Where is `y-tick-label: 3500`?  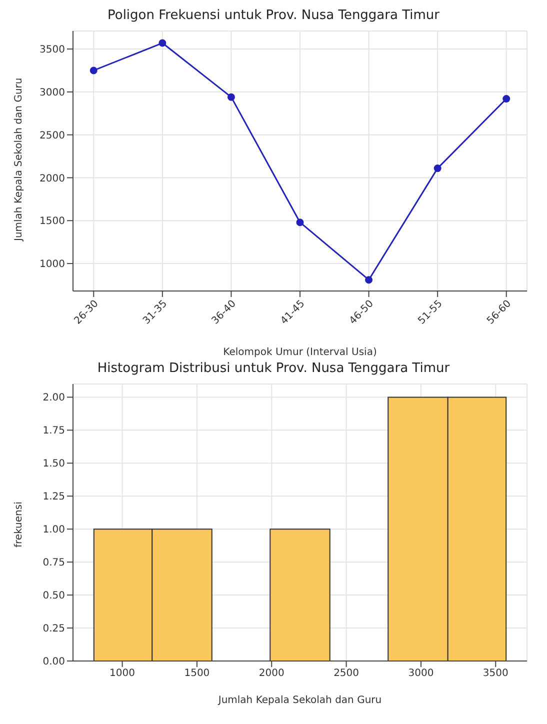
y-tick-label: 3500 is located at coordinates (52, 50).